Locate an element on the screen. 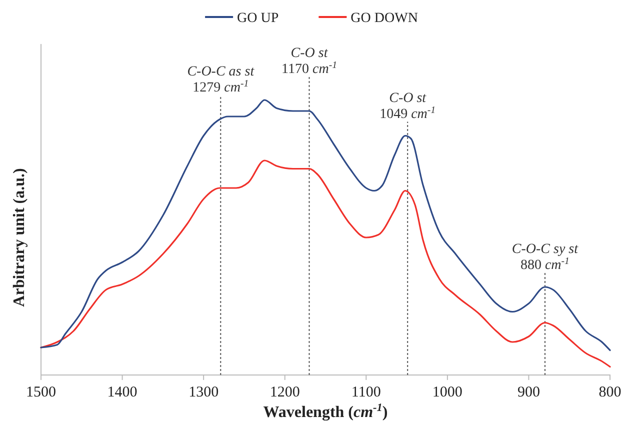  ref-line-label: C-O st 1170 cm$^{-1}$ is located at coordinates (309, 61).